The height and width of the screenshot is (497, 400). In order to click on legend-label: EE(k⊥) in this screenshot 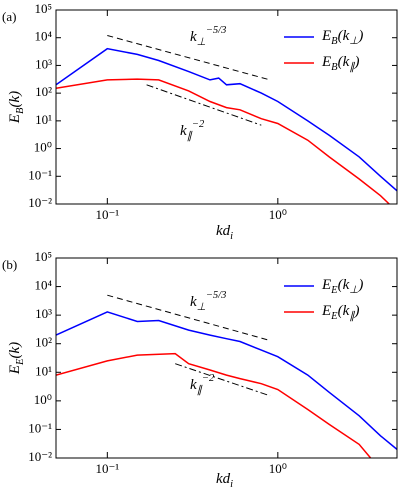, I will do `click(342, 286)`.